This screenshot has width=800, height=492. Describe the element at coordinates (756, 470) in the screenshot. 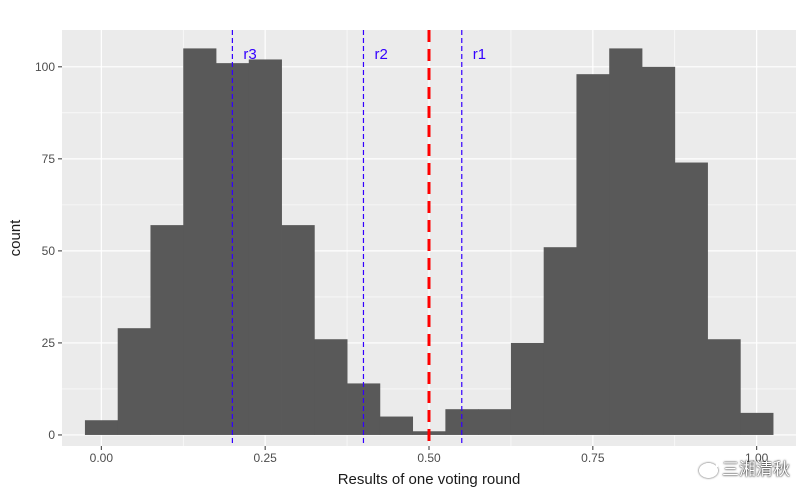

I see `watermark-text: 三湘清秋` at that location.